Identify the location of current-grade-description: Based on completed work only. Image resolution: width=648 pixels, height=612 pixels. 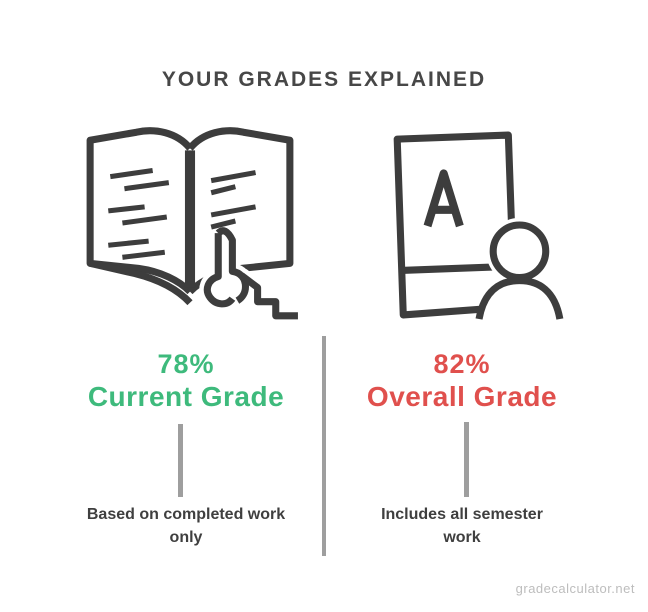
(186, 526).